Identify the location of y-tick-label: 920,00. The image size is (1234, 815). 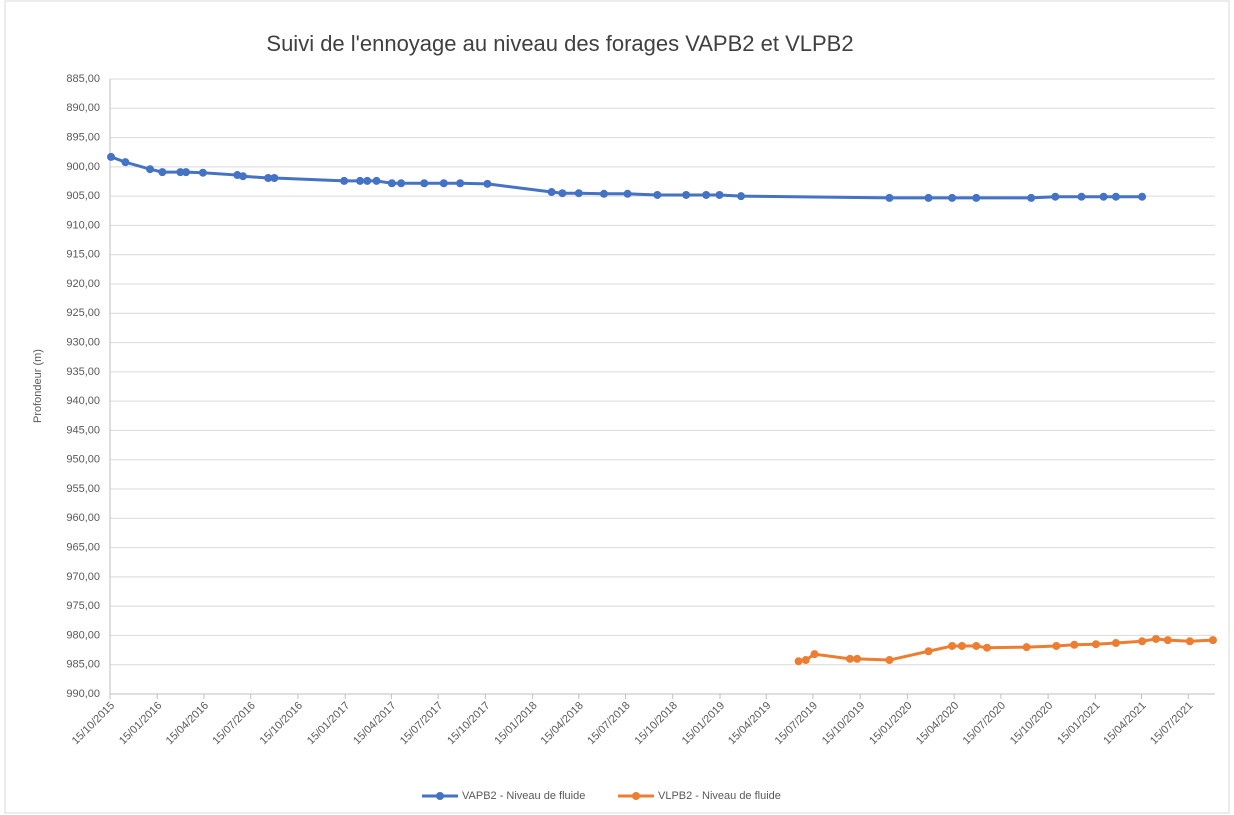
(83, 284).